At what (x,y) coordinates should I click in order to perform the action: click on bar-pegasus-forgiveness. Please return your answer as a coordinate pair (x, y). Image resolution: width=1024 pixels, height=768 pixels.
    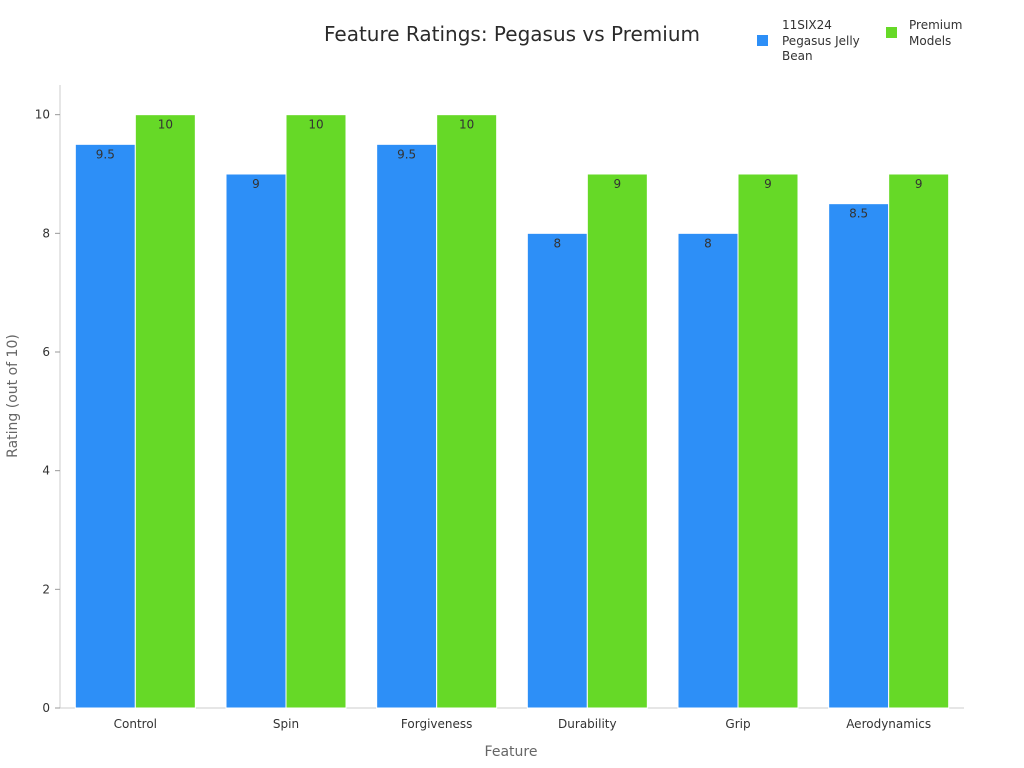
    Looking at the image, I should click on (407, 426).